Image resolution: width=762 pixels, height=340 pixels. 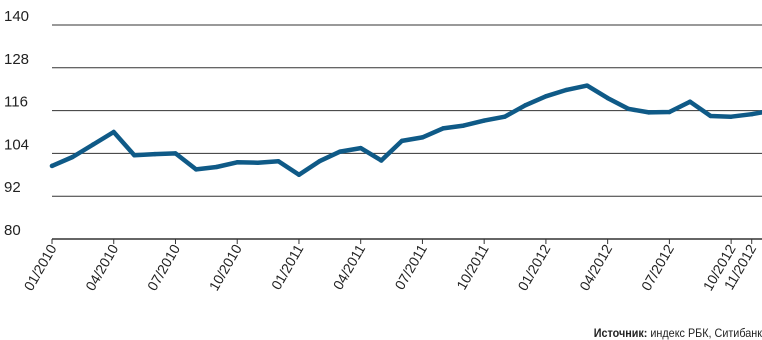 I want to click on y-tick-label: 140, so click(x=16, y=16).